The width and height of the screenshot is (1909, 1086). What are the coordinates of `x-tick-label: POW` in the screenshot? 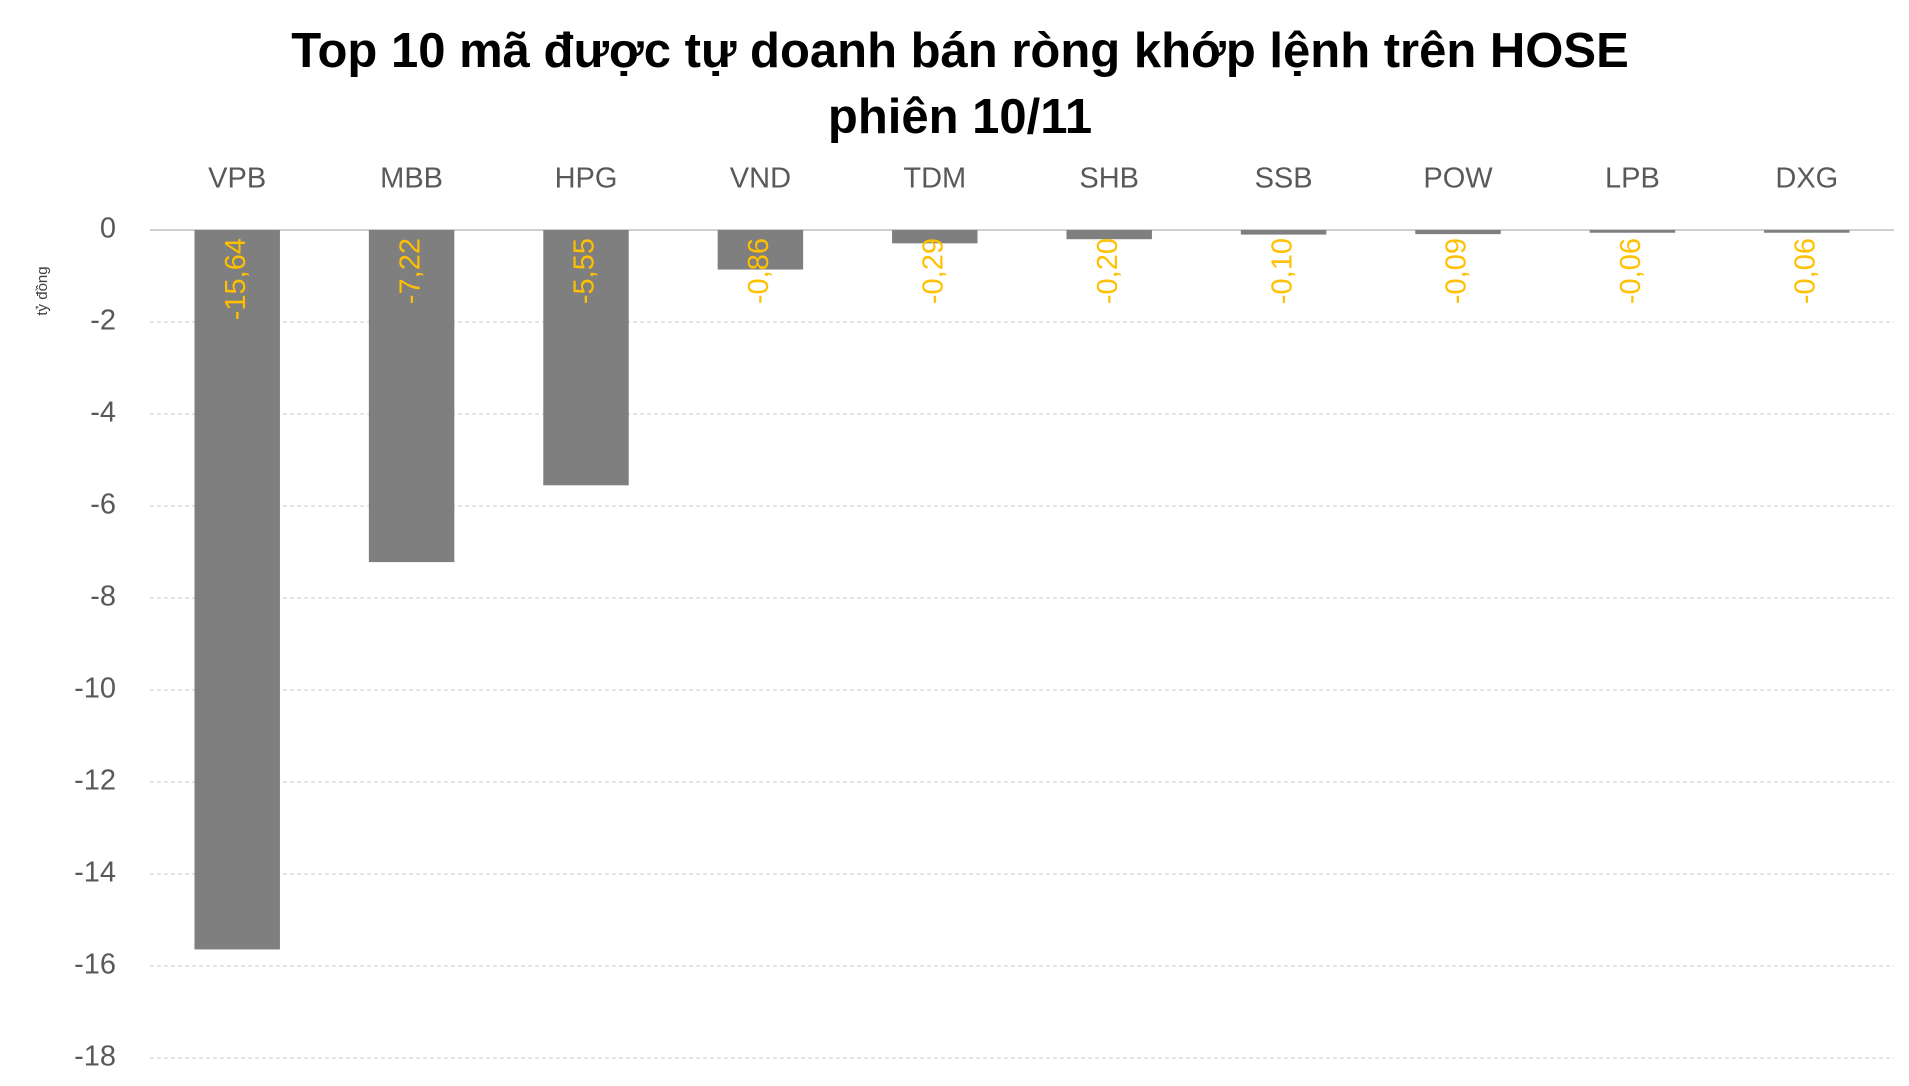 It's located at (1458, 179).